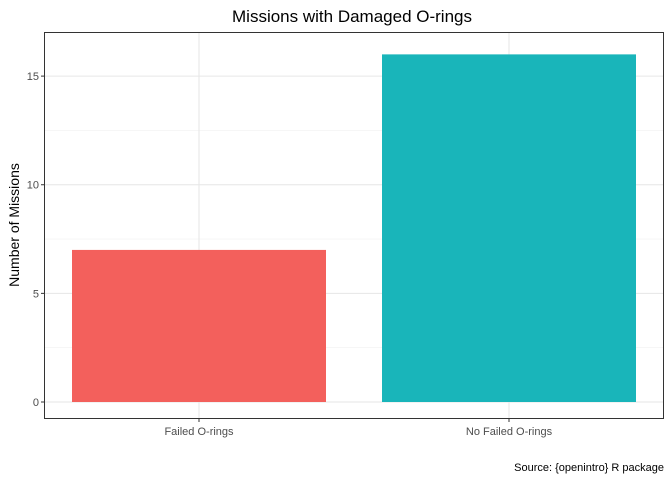 The height and width of the screenshot is (480, 672). Describe the element at coordinates (358, 428) in the screenshot. I see `x-axis: Failed O-rings No Failed O-rings` at that location.